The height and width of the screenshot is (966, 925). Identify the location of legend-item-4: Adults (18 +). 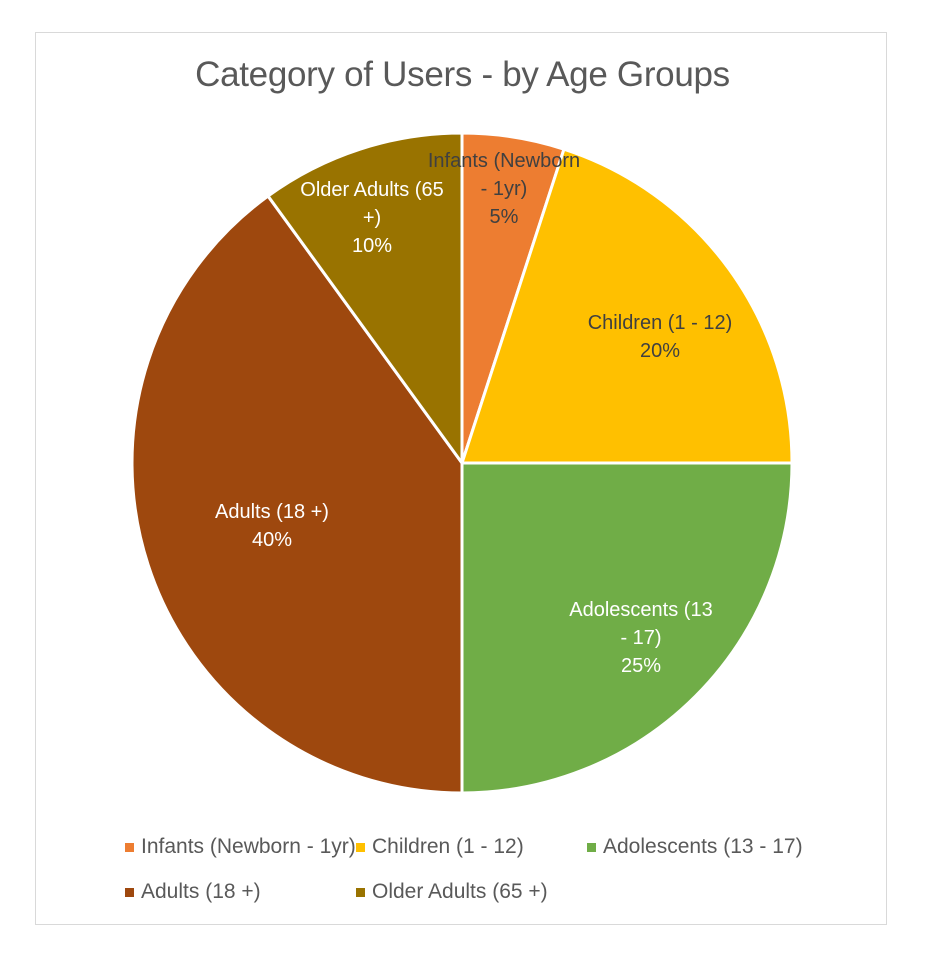
(193, 892).